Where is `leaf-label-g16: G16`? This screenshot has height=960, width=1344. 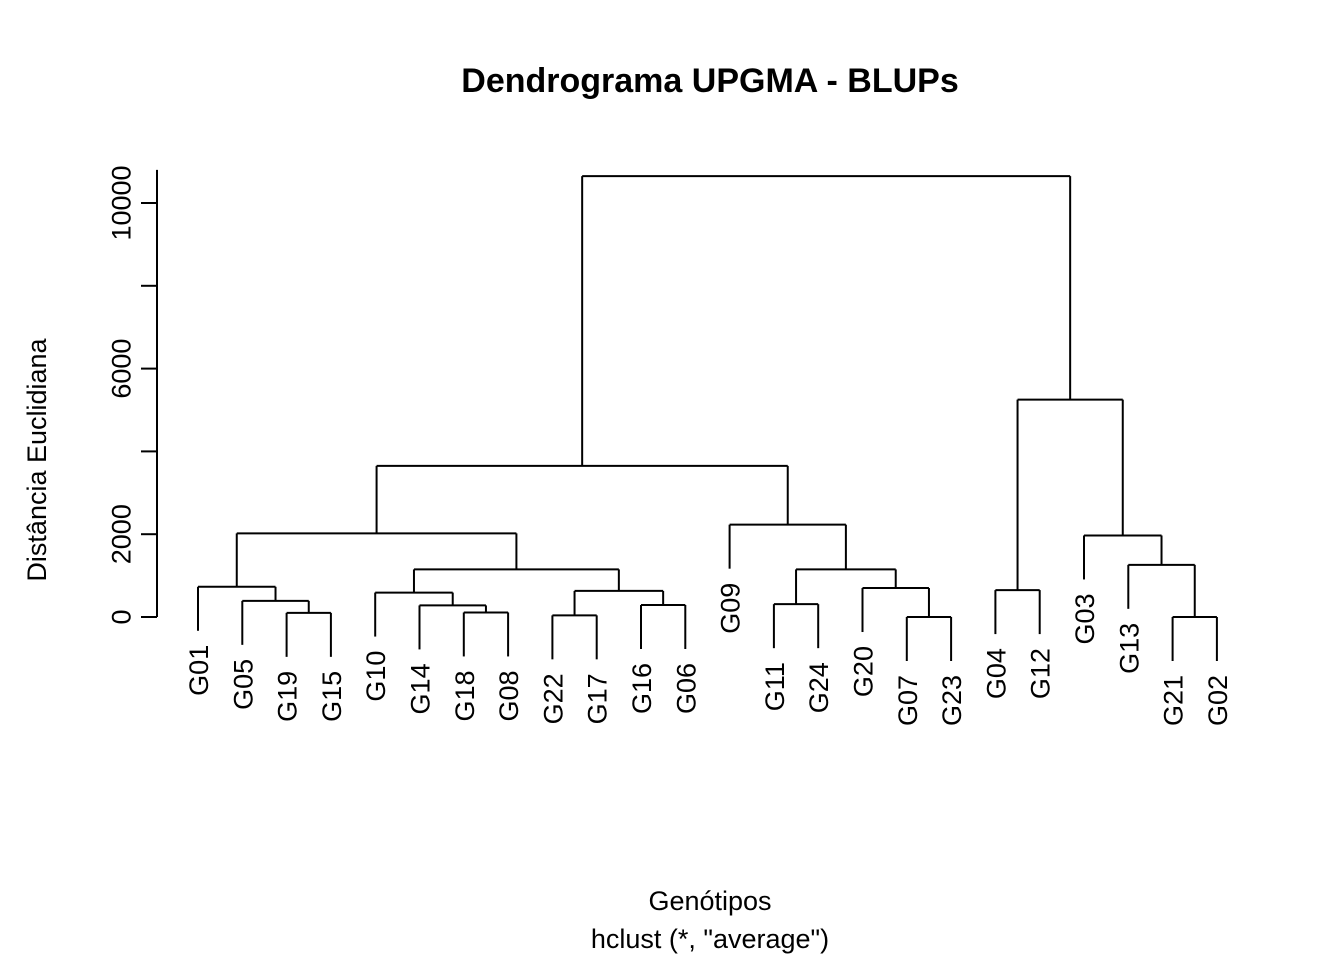
leaf-label-g16: G16 is located at coordinates (642, 688).